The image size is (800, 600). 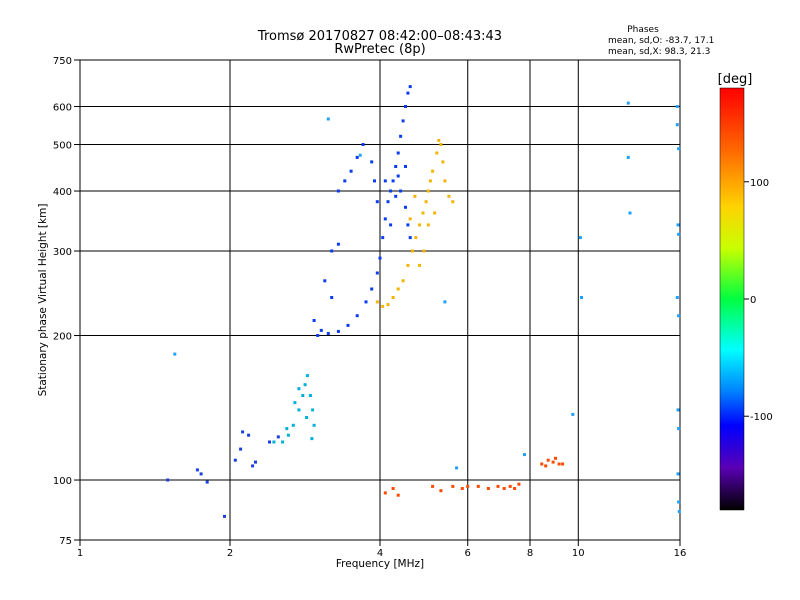 What do you see at coordinates (659, 52) in the screenshot?
I see `phase-line-x: mean, sd,X: 98.3, 21.3` at bounding box center [659, 52].